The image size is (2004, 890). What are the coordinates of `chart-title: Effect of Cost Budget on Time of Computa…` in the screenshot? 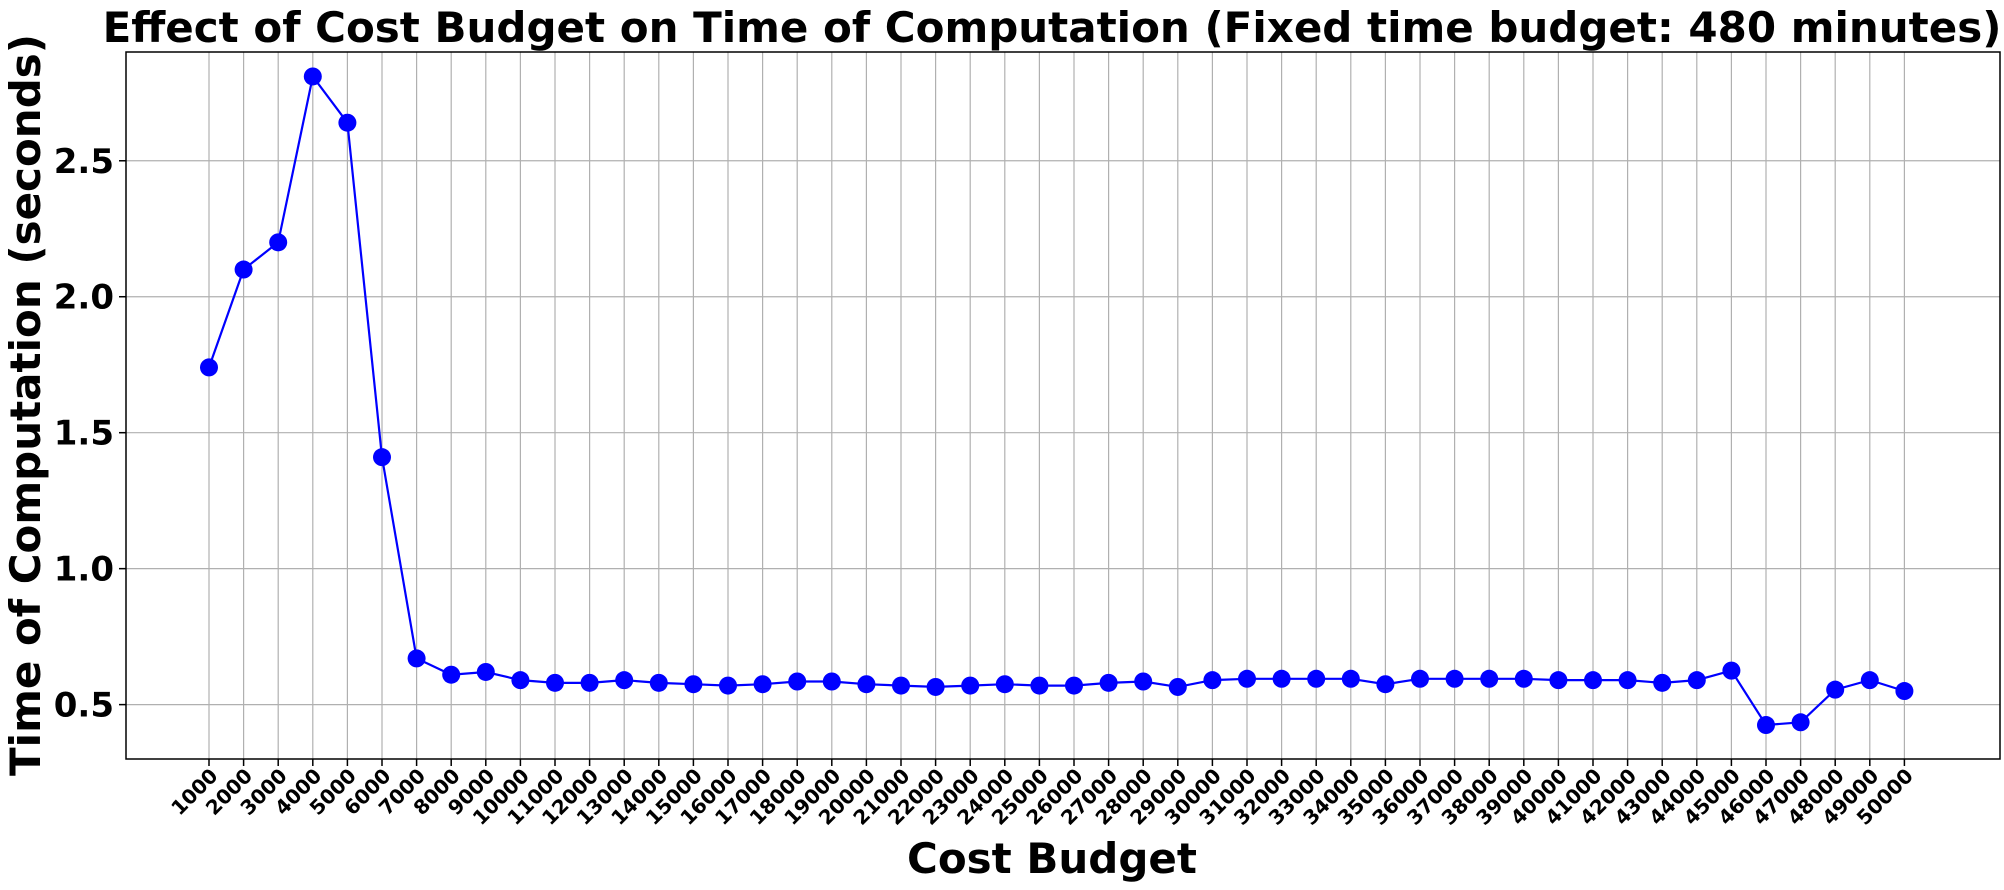 It's located at (1052, 27).